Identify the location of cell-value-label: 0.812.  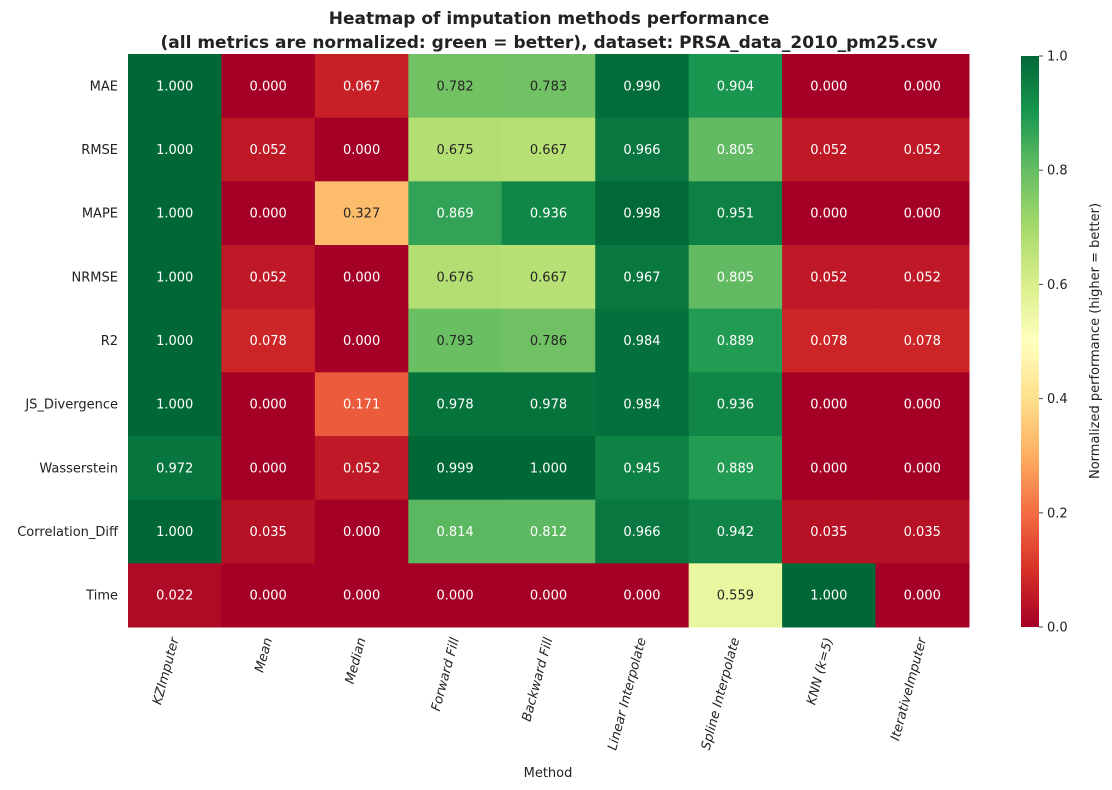
(548, 532).